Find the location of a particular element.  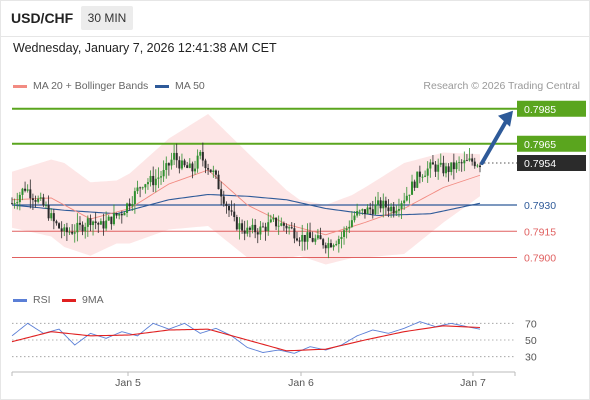

interval-button: 30 MIN is located at coordinates (107, 18).